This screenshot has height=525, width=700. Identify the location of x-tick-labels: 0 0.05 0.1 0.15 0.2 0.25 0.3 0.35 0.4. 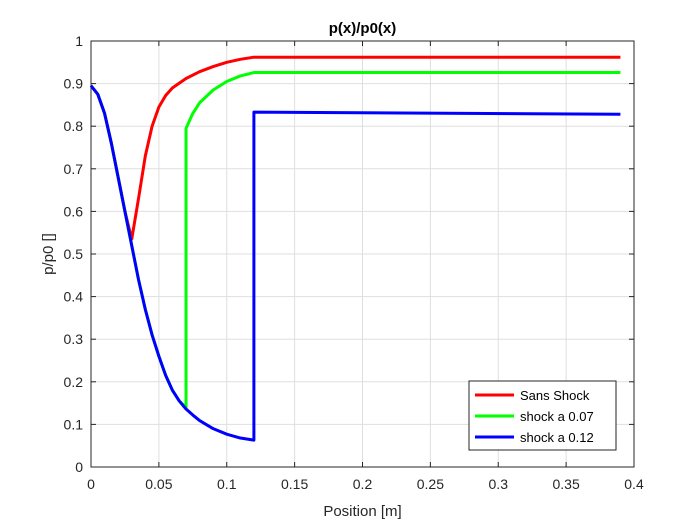
(365, 484).